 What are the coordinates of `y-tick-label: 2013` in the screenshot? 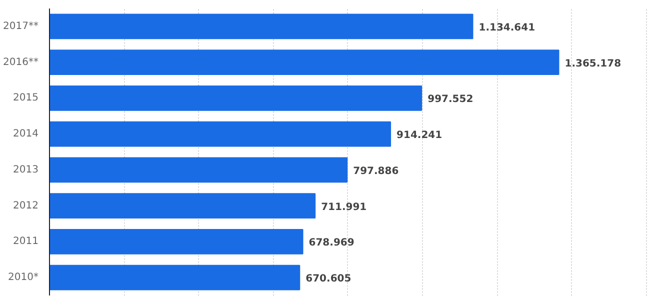 It's located at (26, 170).